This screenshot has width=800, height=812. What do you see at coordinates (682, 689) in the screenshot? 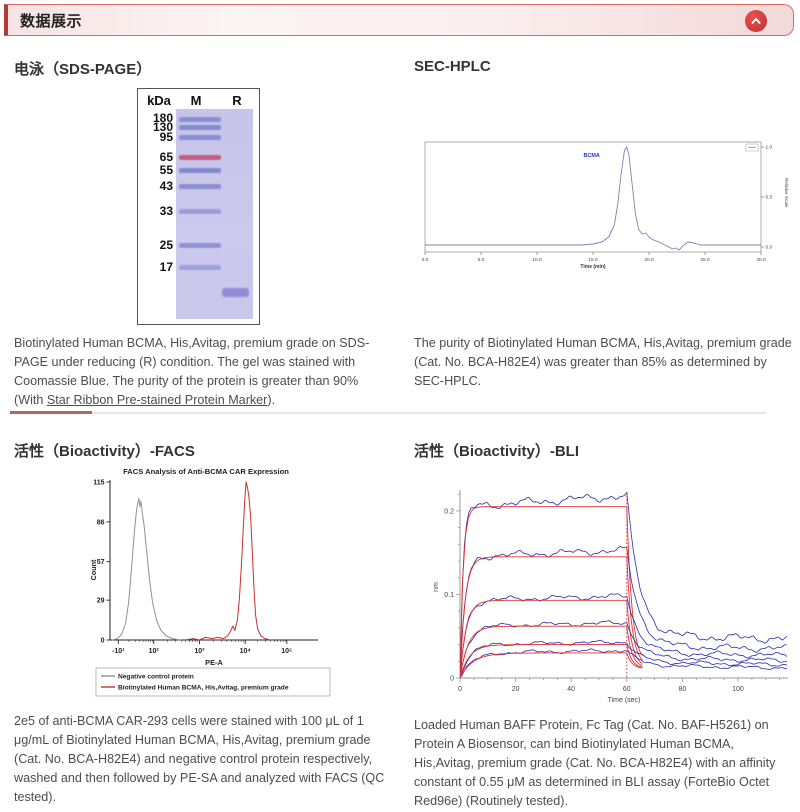
I see `x-tick-label: 80` at bounding box center [682, 689].